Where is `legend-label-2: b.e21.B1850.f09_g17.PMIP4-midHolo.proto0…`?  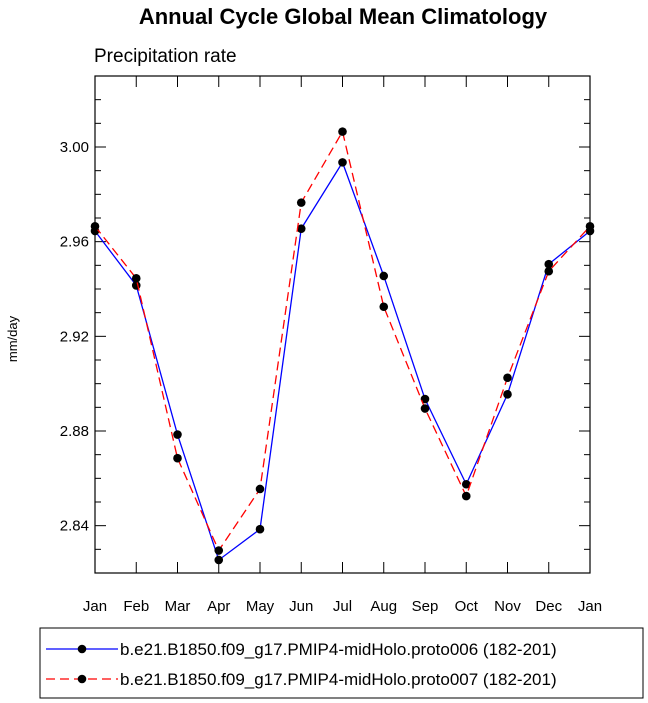 legend-label-2: b.e21.B1850.f09_g17.PMIP4-midHolo.proto0… is located at coordinates (338, 679).